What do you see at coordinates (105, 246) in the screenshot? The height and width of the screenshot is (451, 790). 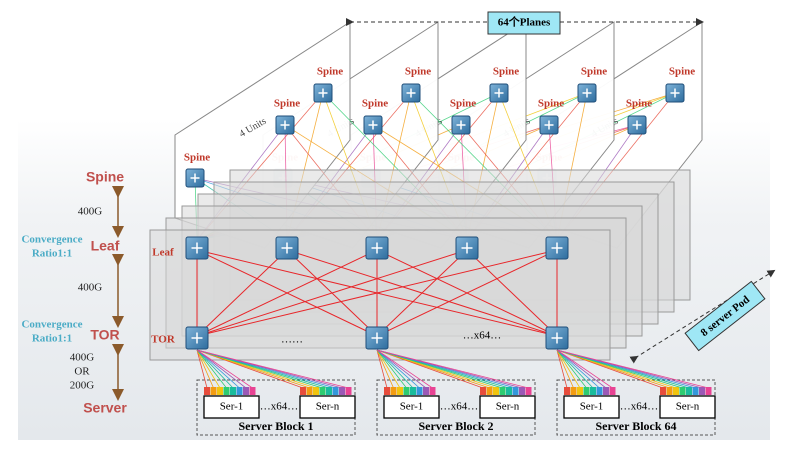 I see `side-label: Leaf` at bounding box center [105, 246].